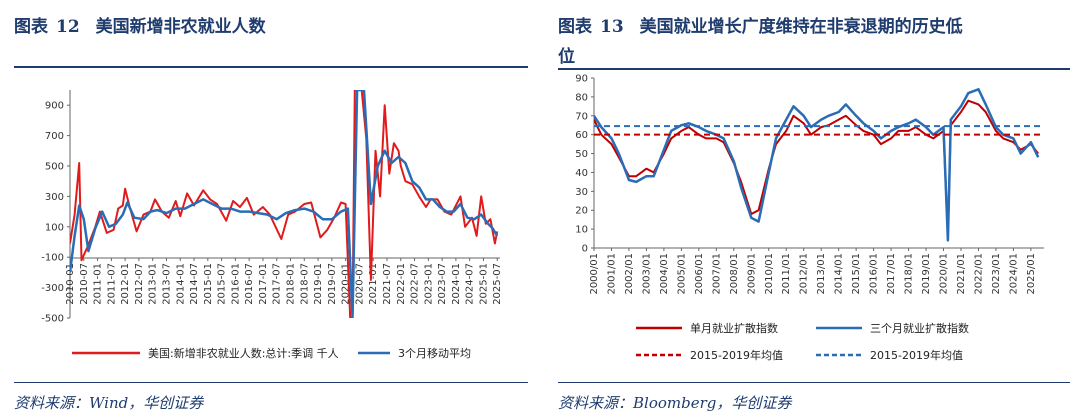 The image size is (1080, 417). What do you see at coordinates (681, 274) in the screenshot?
I see `right-x-tick-label: 2005/01` at bounding box center [681, 274].